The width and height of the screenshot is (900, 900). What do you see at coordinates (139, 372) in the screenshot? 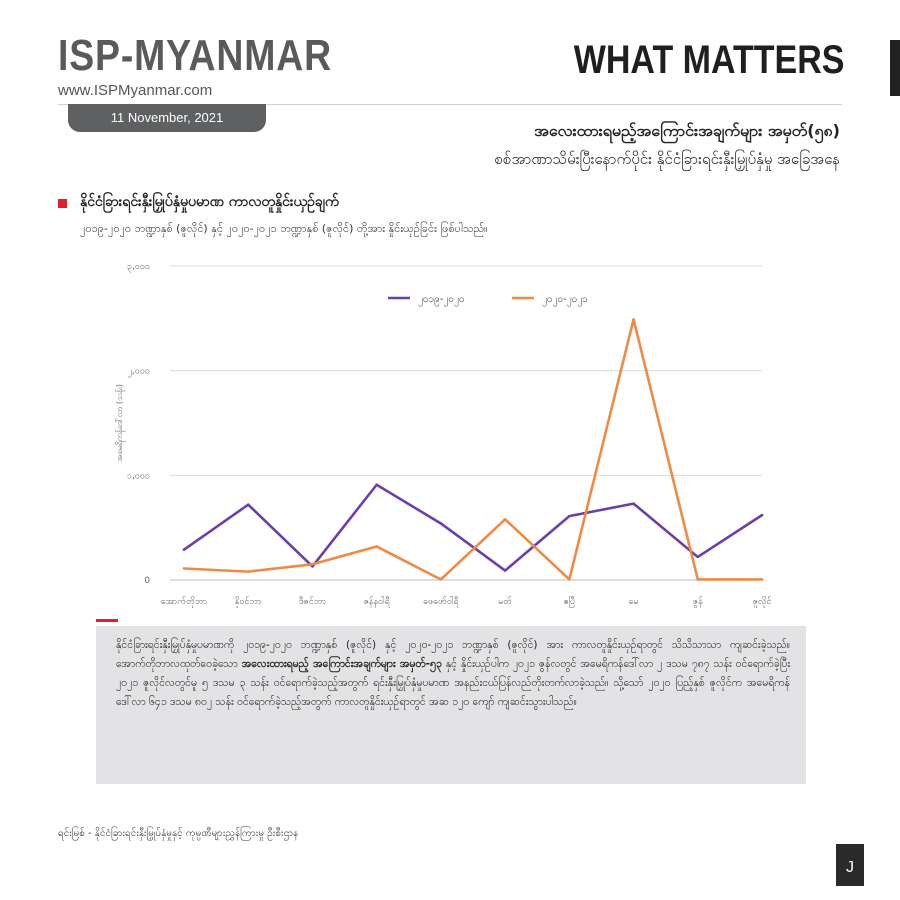
I see `y-tick-label: ၂,၀၀၀` at bounding box center [139, 372].